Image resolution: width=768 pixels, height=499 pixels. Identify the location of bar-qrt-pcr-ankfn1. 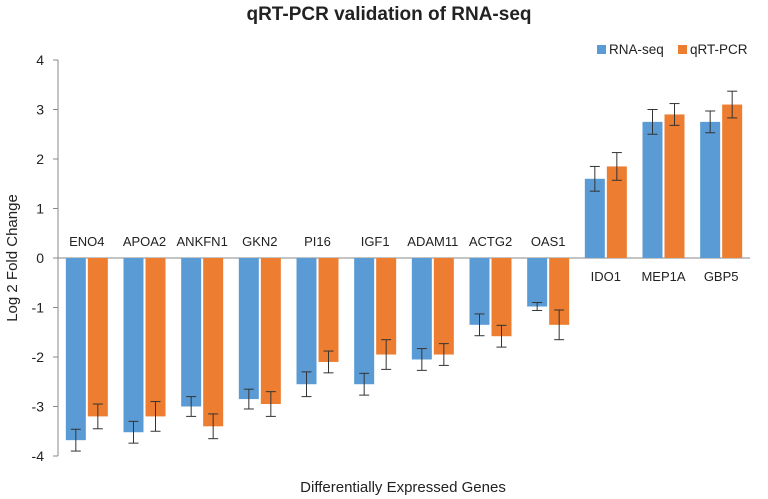
(213, 342).